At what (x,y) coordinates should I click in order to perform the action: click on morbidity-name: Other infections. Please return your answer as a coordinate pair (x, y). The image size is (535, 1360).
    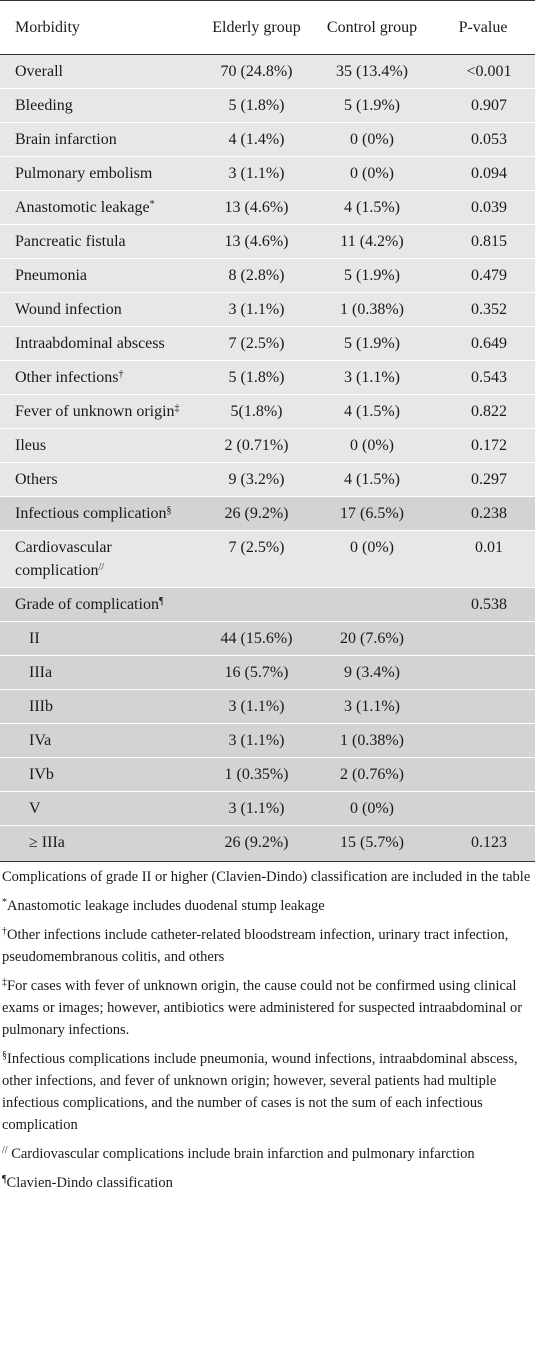
    Looking at the image, I should click on (67, 377).